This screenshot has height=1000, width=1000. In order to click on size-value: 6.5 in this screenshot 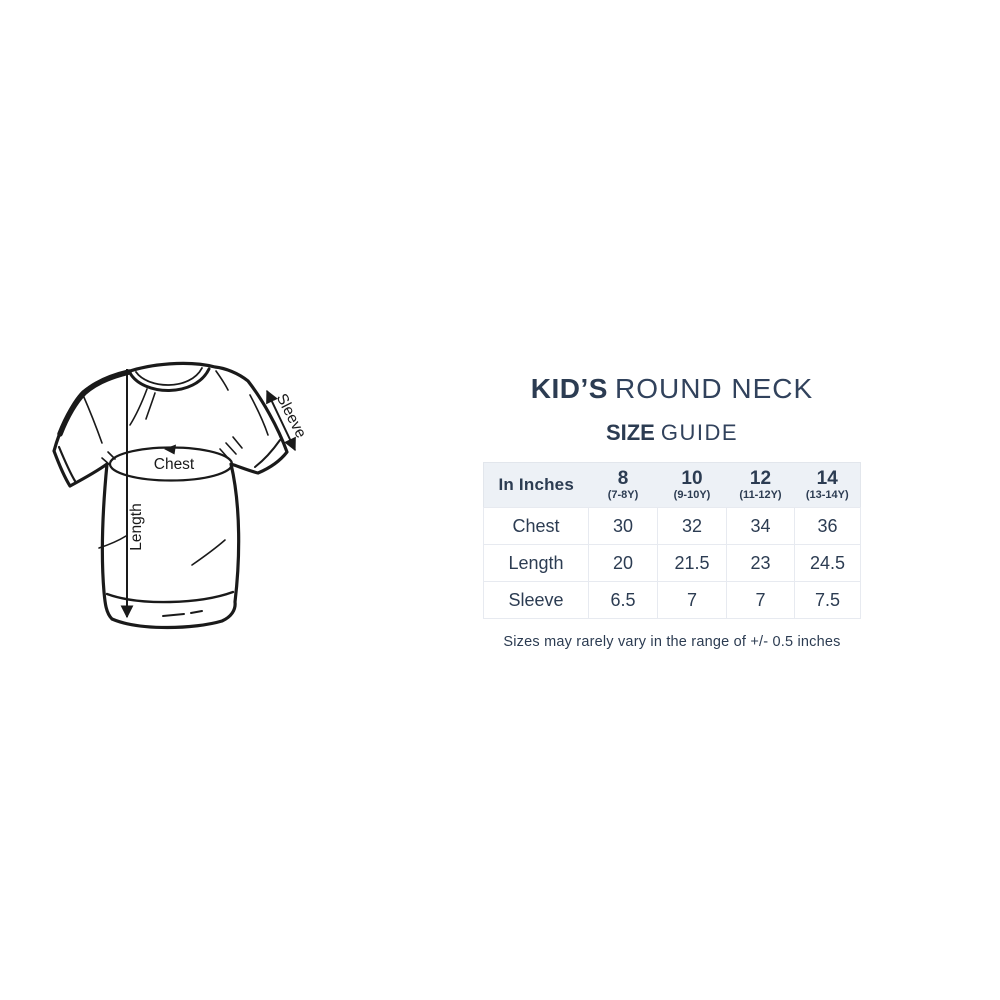, I will do `click(623, 600)`.